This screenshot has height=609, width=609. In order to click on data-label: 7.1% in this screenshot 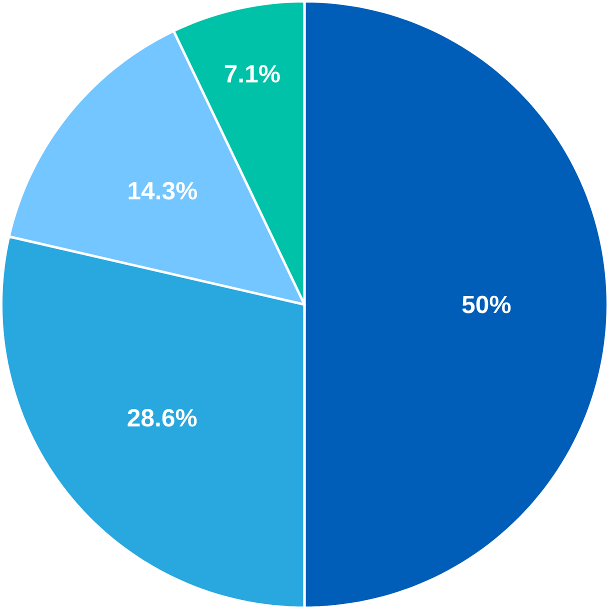, I will do `click(252, 74)`.